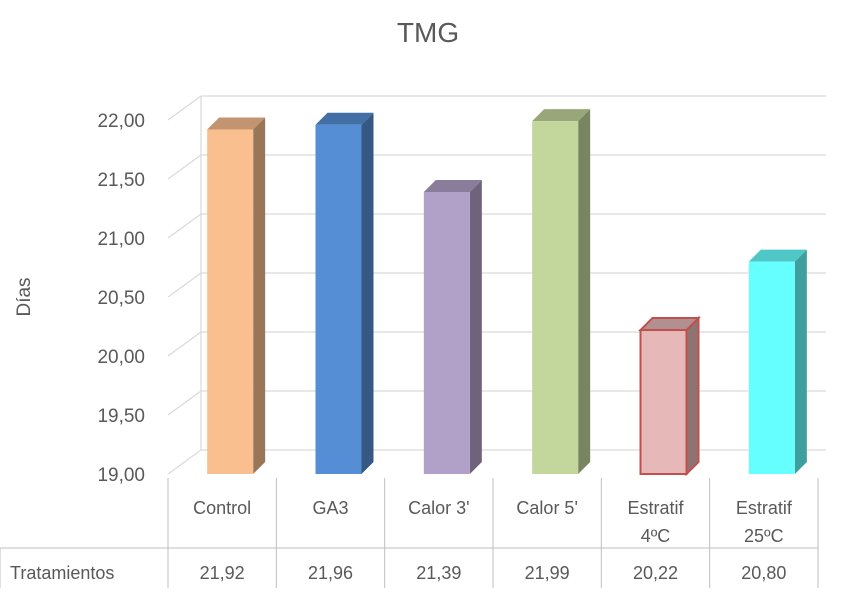 This screenshot has height=595, width=846. What do you see at coordinates (764, 536) in the screenshot?
I see `x-tick-label: 25ºC` at bounding box center [764, 536].